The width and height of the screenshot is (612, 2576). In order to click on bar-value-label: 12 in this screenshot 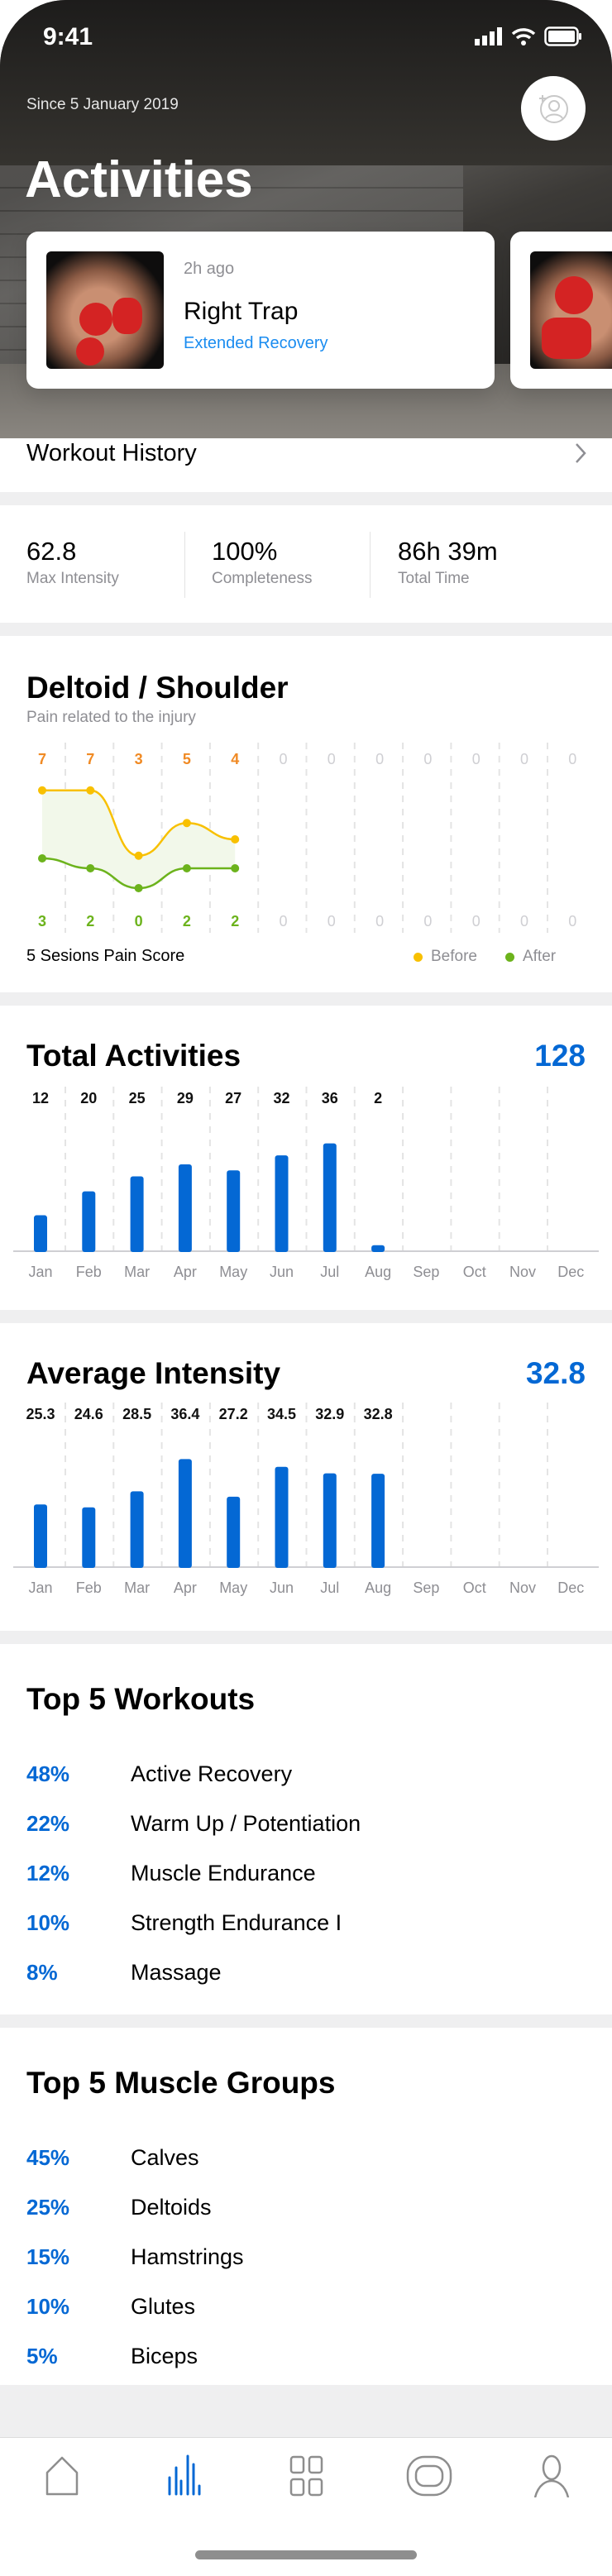, I will do `click(40, 1098)`.